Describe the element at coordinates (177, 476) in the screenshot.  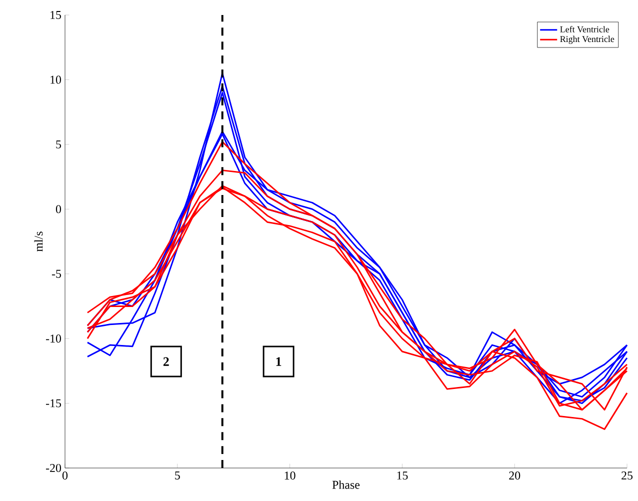
I see `x-tick-label: 5` at that location.